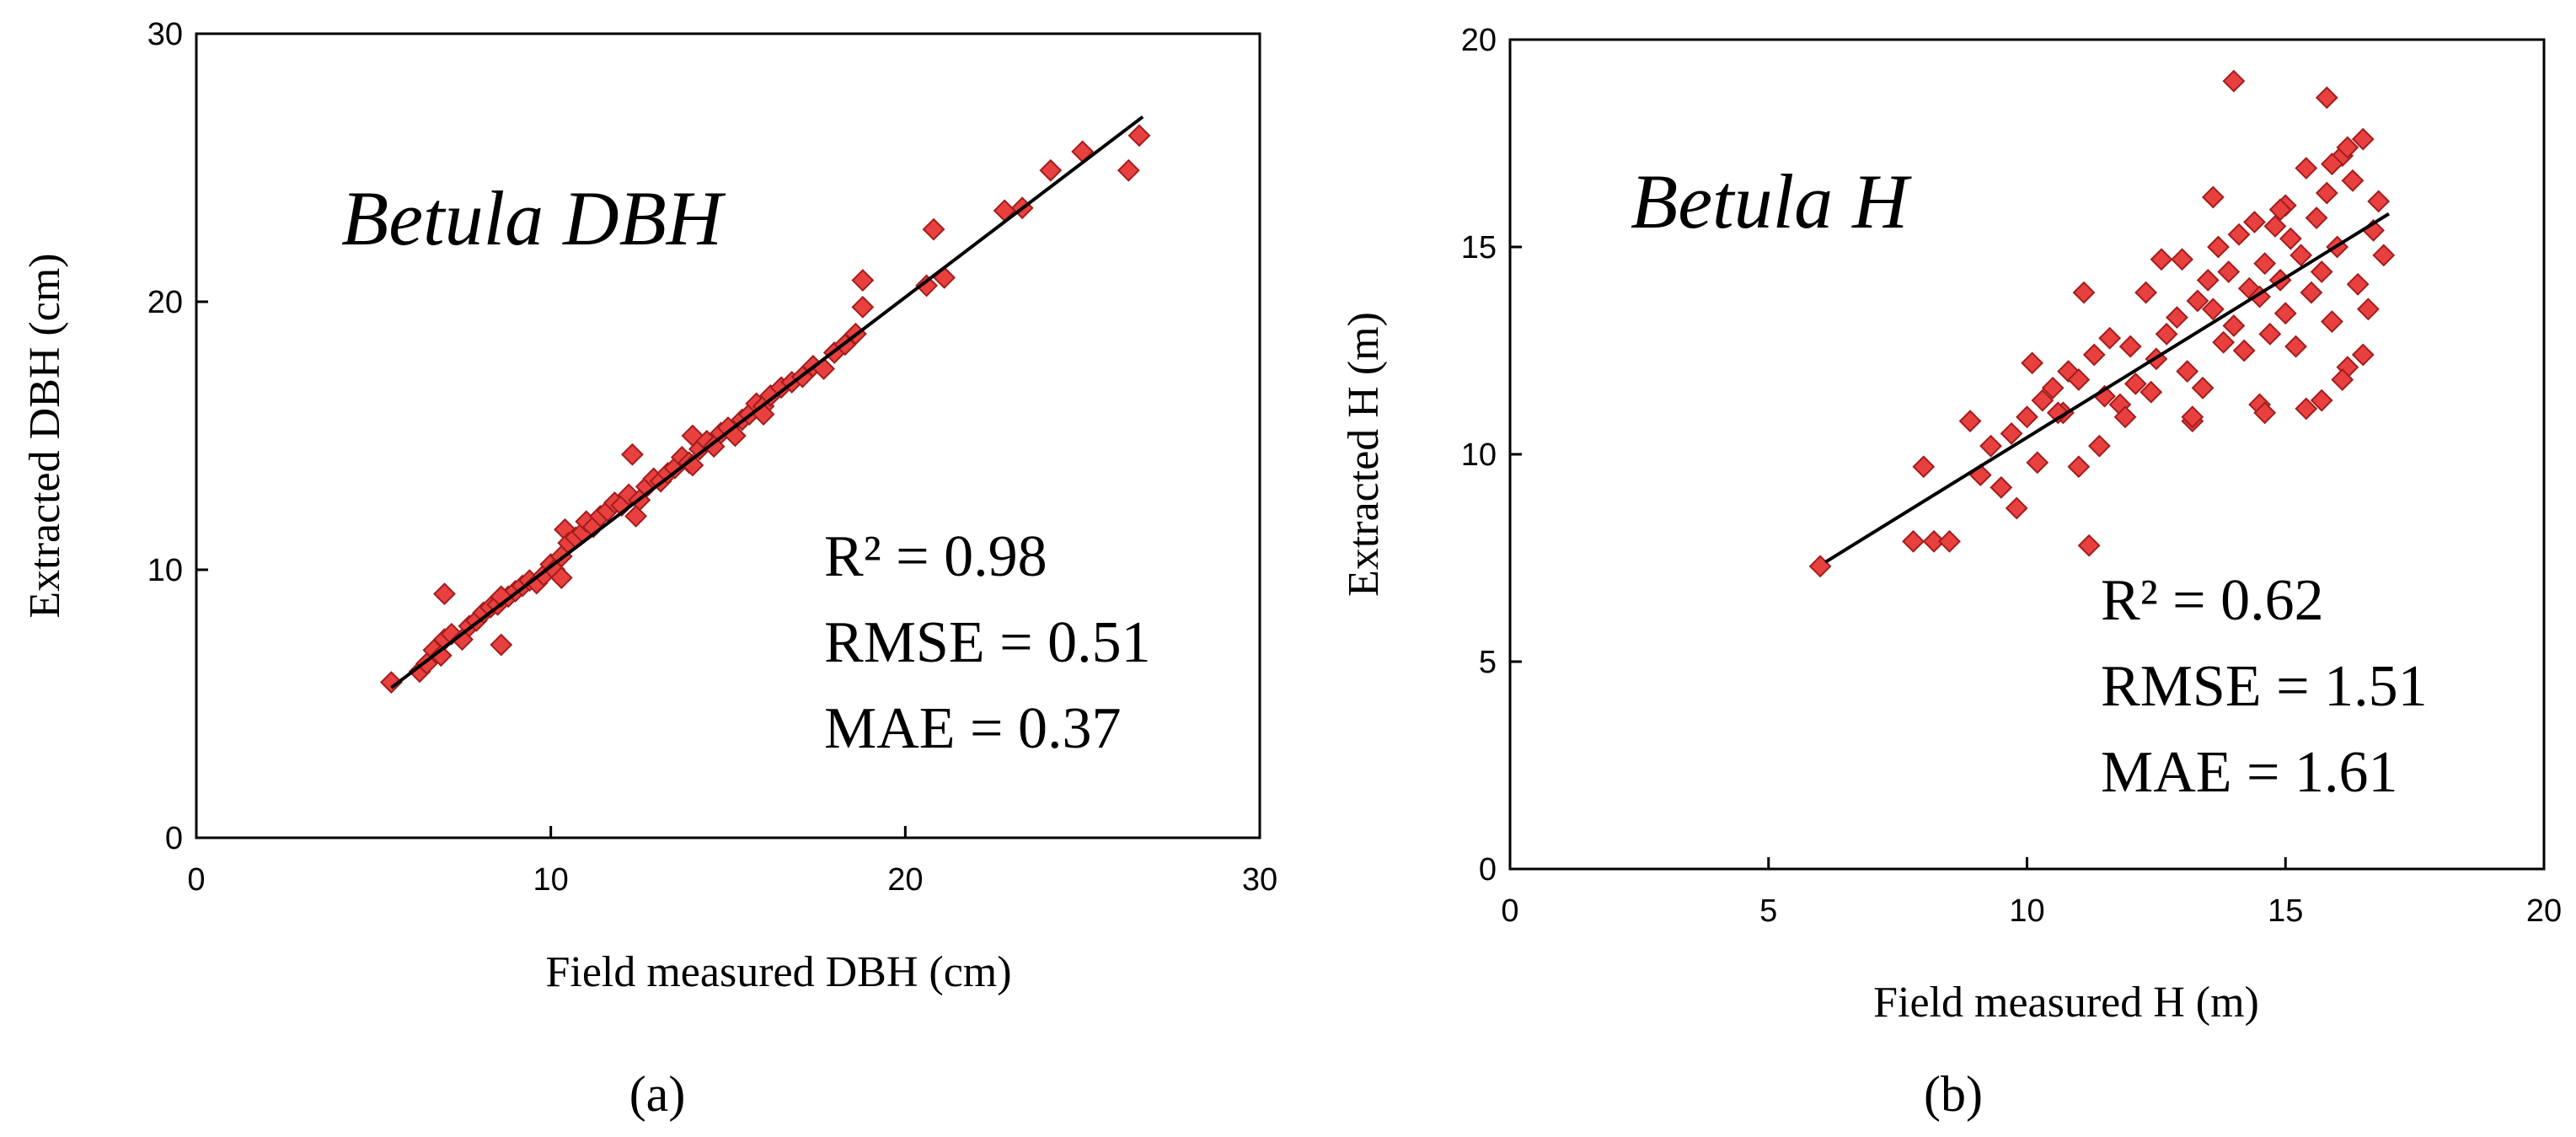 Image resolution: width=2576 pixels, height=1137 pixels. What do you see at coordinates (1954, 1094) in the screenshot?
I see `panel-label-b: (b)` at bounding box center [1954, 1094].